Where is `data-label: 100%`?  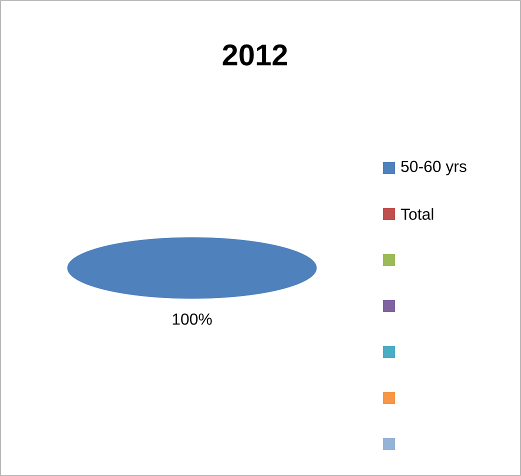
data-label: 100% is located at coordinates (192, 319).